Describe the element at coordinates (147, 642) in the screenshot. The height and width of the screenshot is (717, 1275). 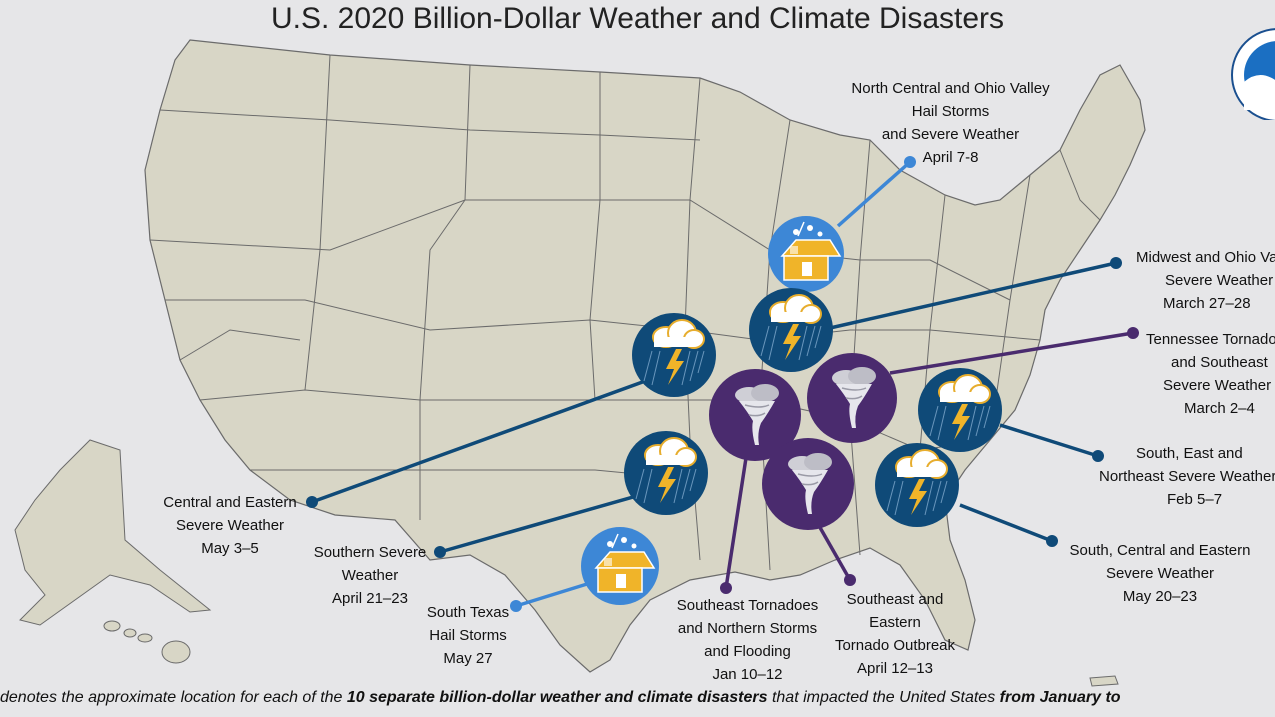
I see `hawaii` at that location.